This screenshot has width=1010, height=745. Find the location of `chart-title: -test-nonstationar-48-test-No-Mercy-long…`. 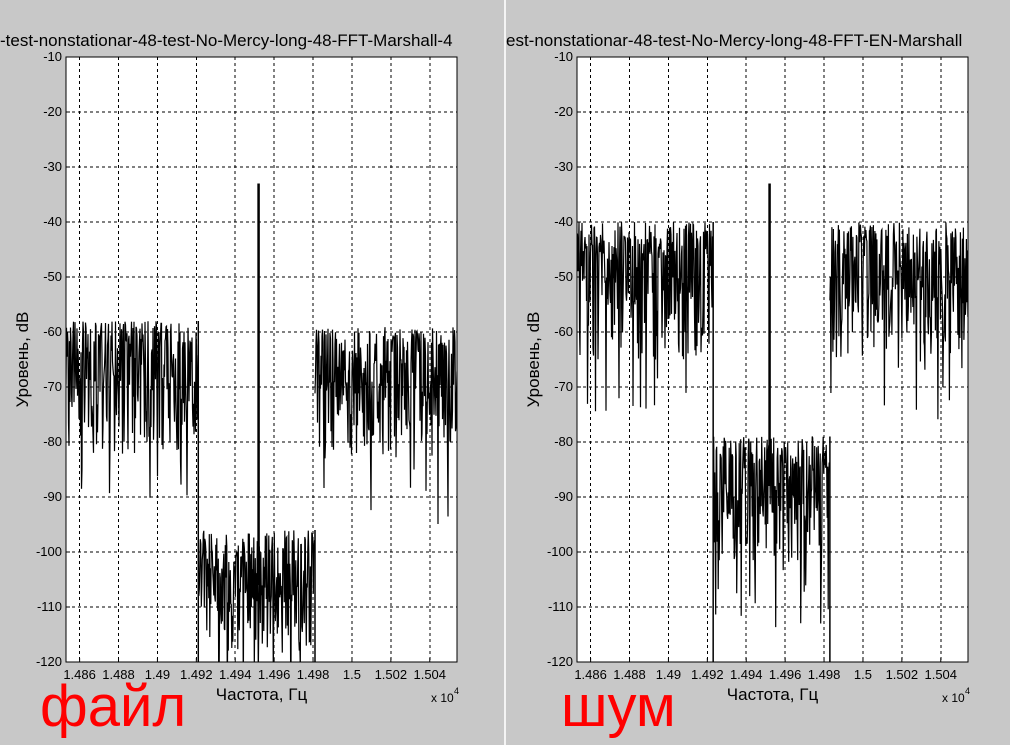

chart-title: -test-nonstationar-48-test-No-Mercy-long… is located at coordinates (226, 40).